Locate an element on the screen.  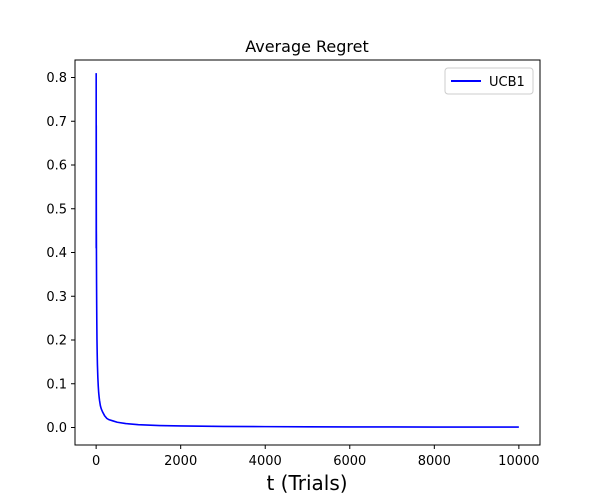
x-tick-label: 0 is located at coordinates (96, 461).